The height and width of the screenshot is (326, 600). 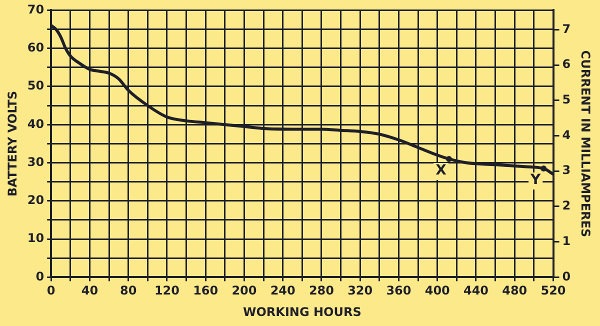 What do you see at coordinates (566, 99) in the screenshot?
I see `y2-tick-label: 5` at bounding box center [566, 99].